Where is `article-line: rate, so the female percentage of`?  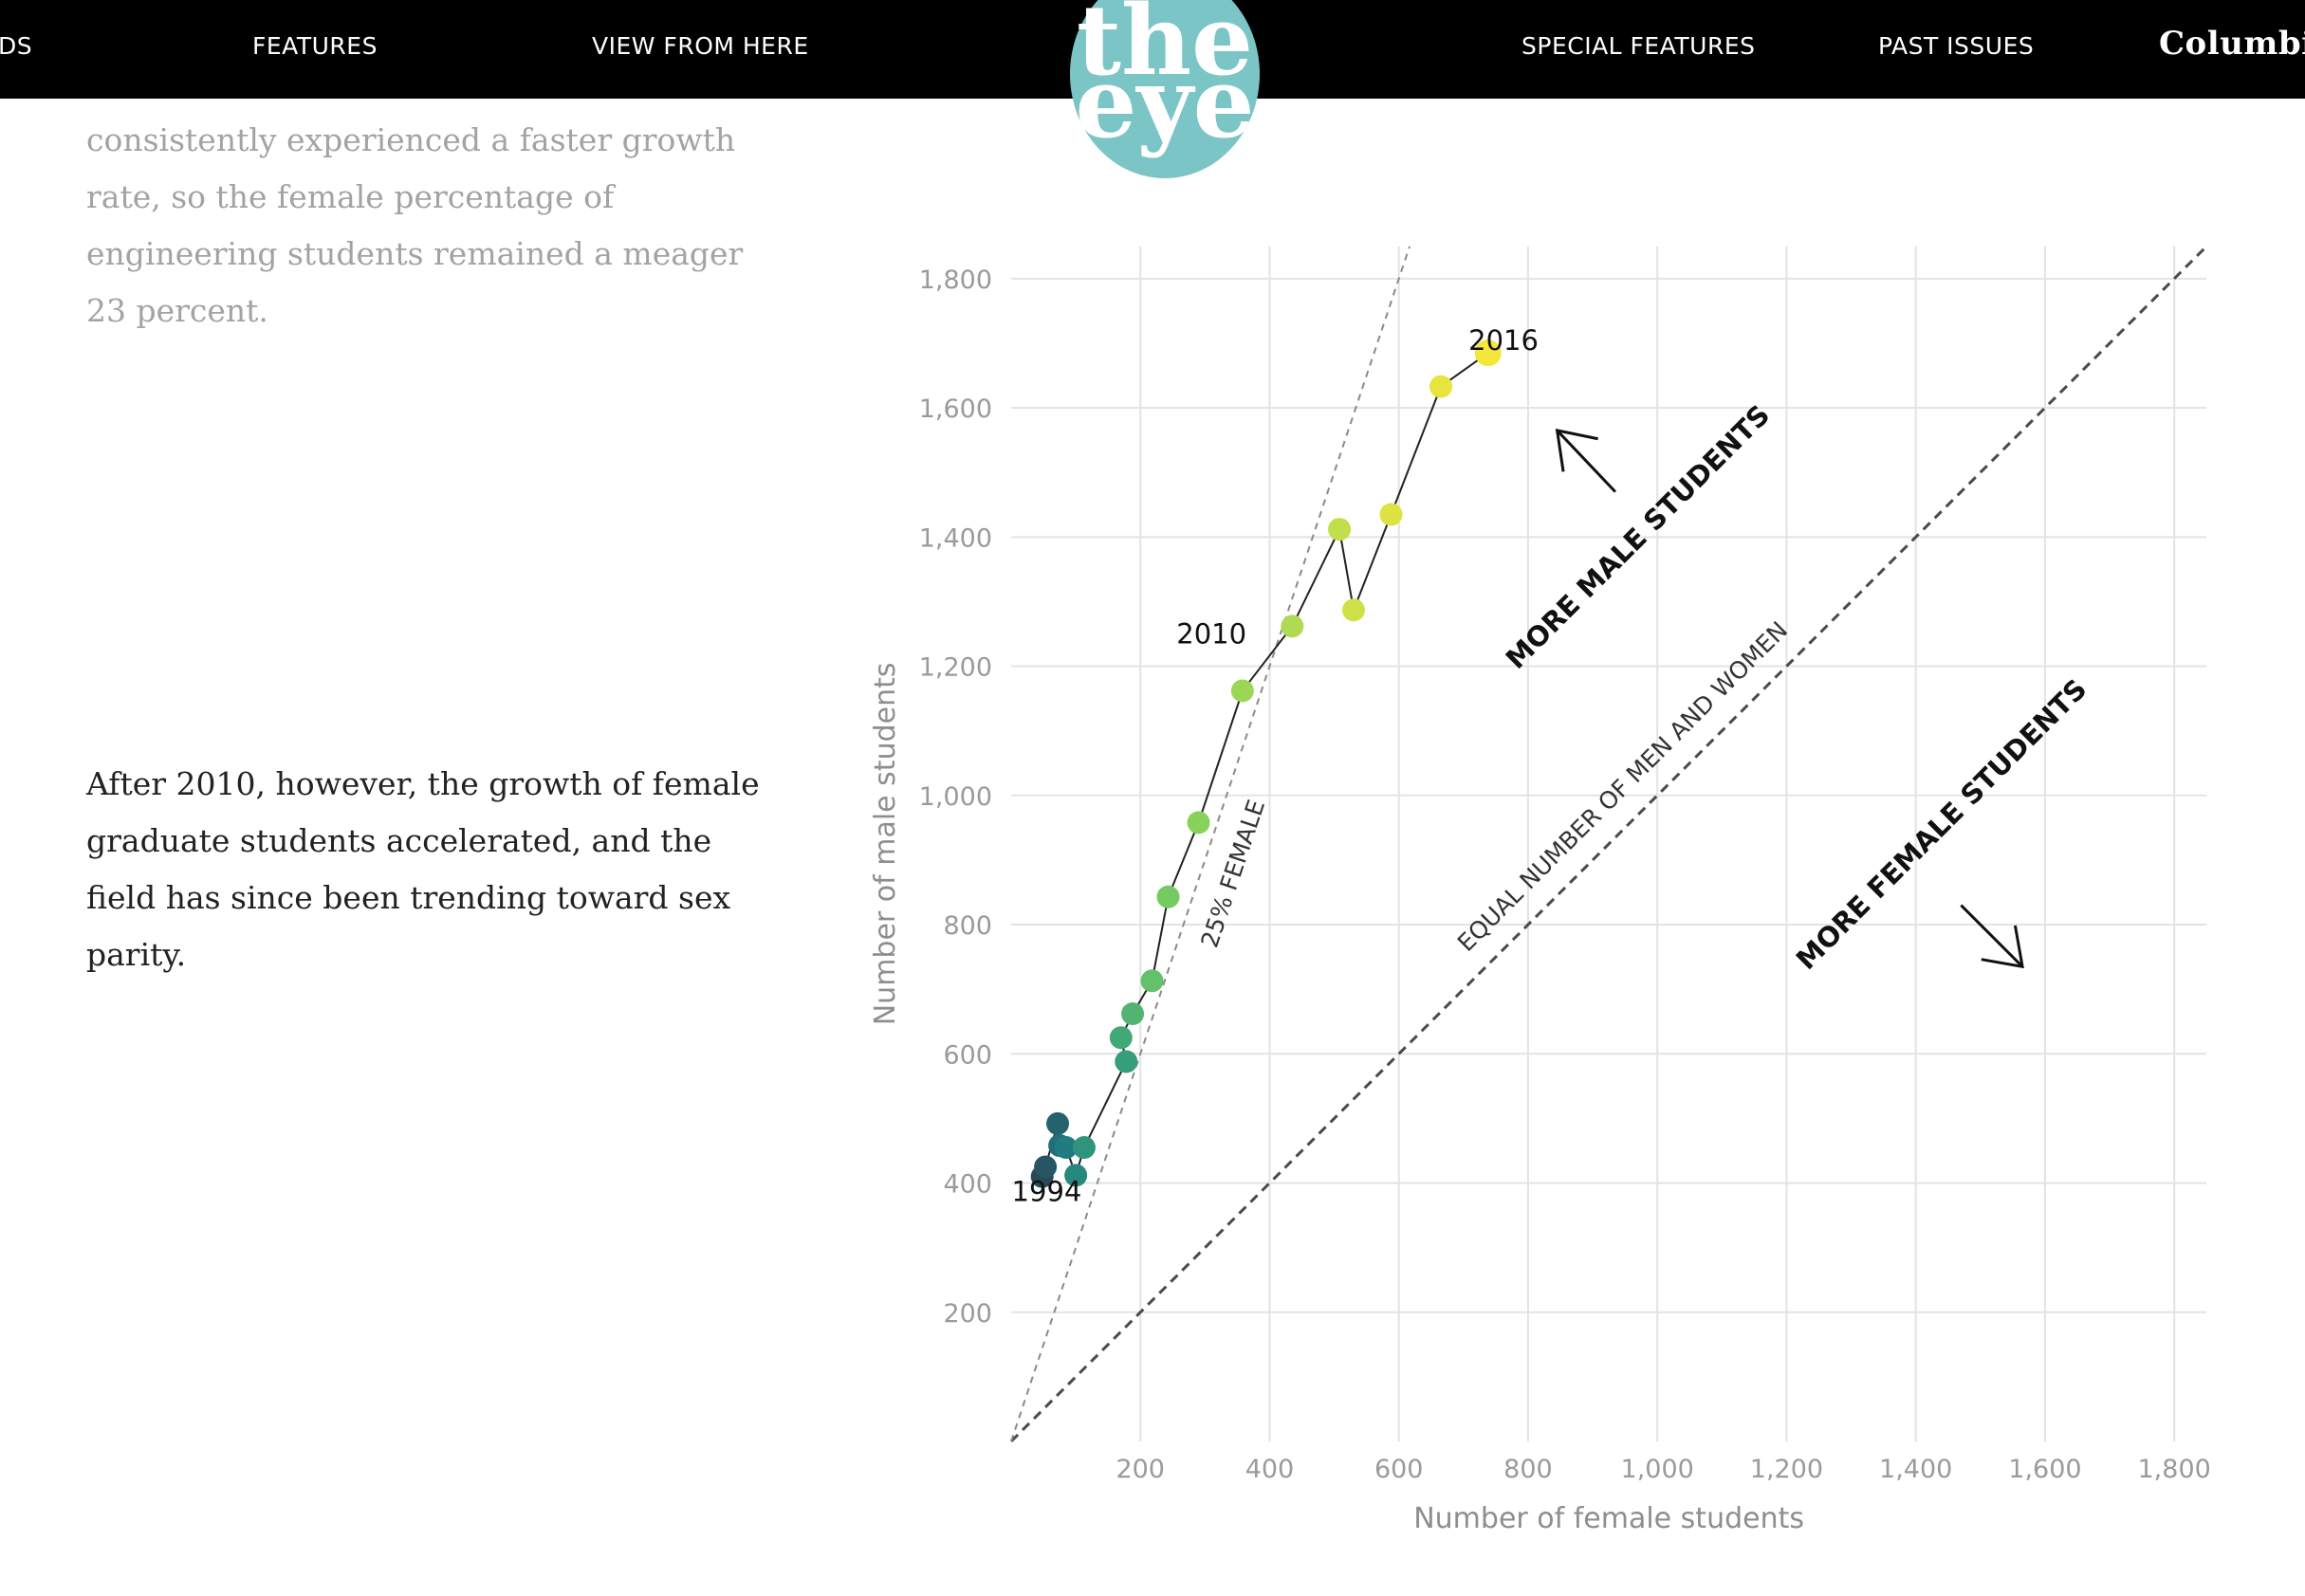 article-line: rate, so the female percentage of is located at coordinates (350, 196).